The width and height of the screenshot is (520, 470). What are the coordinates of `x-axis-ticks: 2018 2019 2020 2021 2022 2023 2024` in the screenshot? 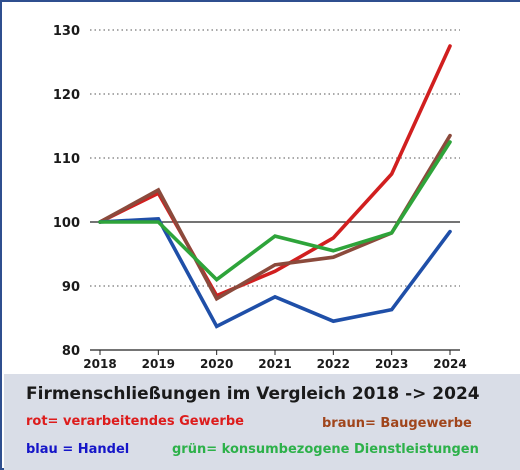 It's located at (275, 360).